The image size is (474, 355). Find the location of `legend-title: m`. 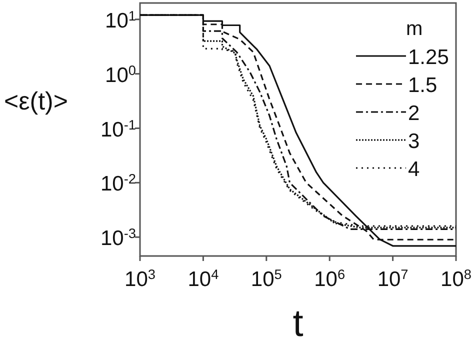

legend-title: m is located at coordinates (414, 29).